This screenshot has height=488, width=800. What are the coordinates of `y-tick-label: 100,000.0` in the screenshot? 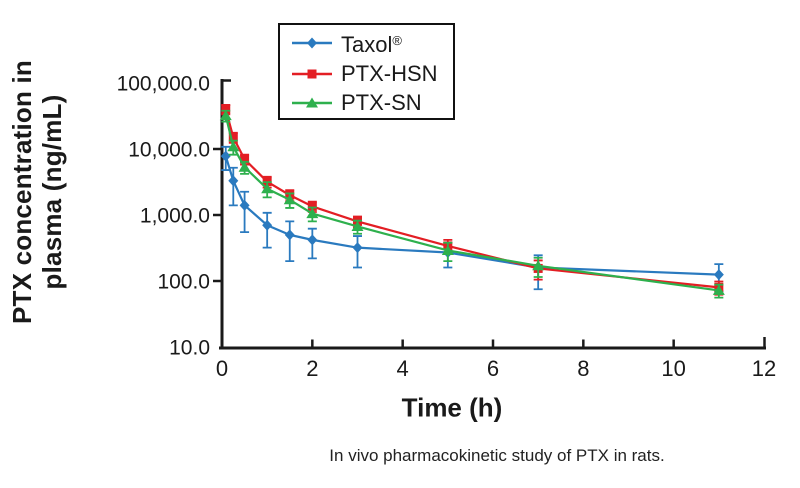 It's located at (163, 84).